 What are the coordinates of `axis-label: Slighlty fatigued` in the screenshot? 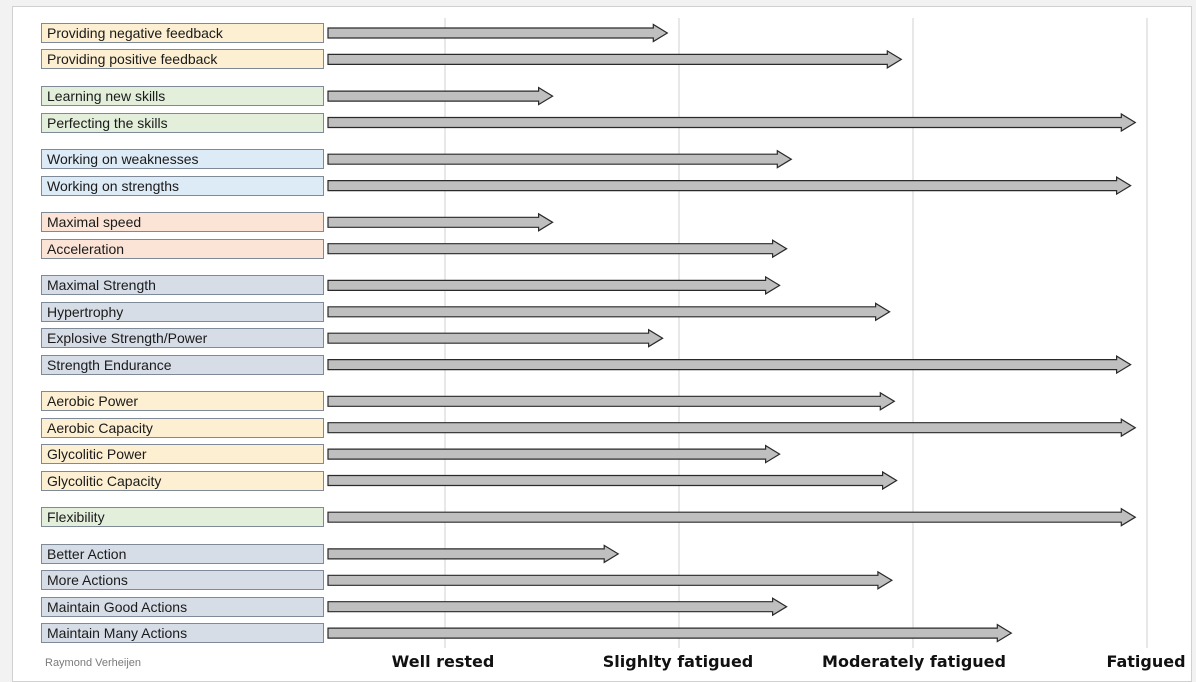 It's located at (678, 661).